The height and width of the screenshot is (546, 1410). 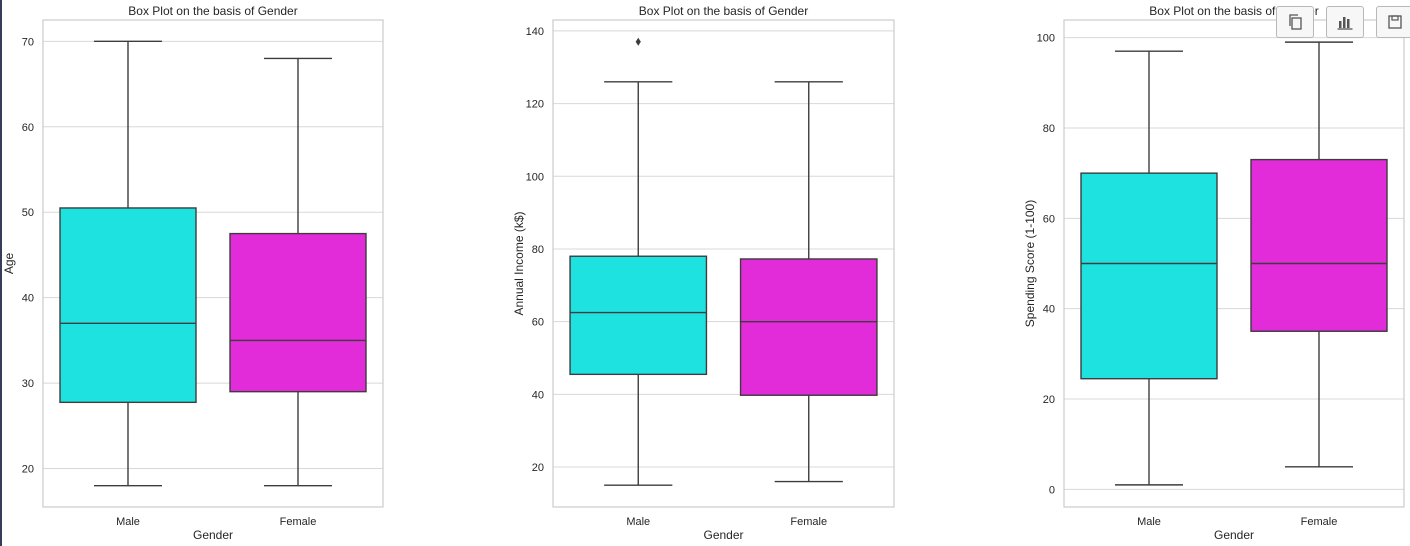 What do you see at coordinates (1, 273) in the screenshot?
I see `window-edge` at bounding box center [1, 273].